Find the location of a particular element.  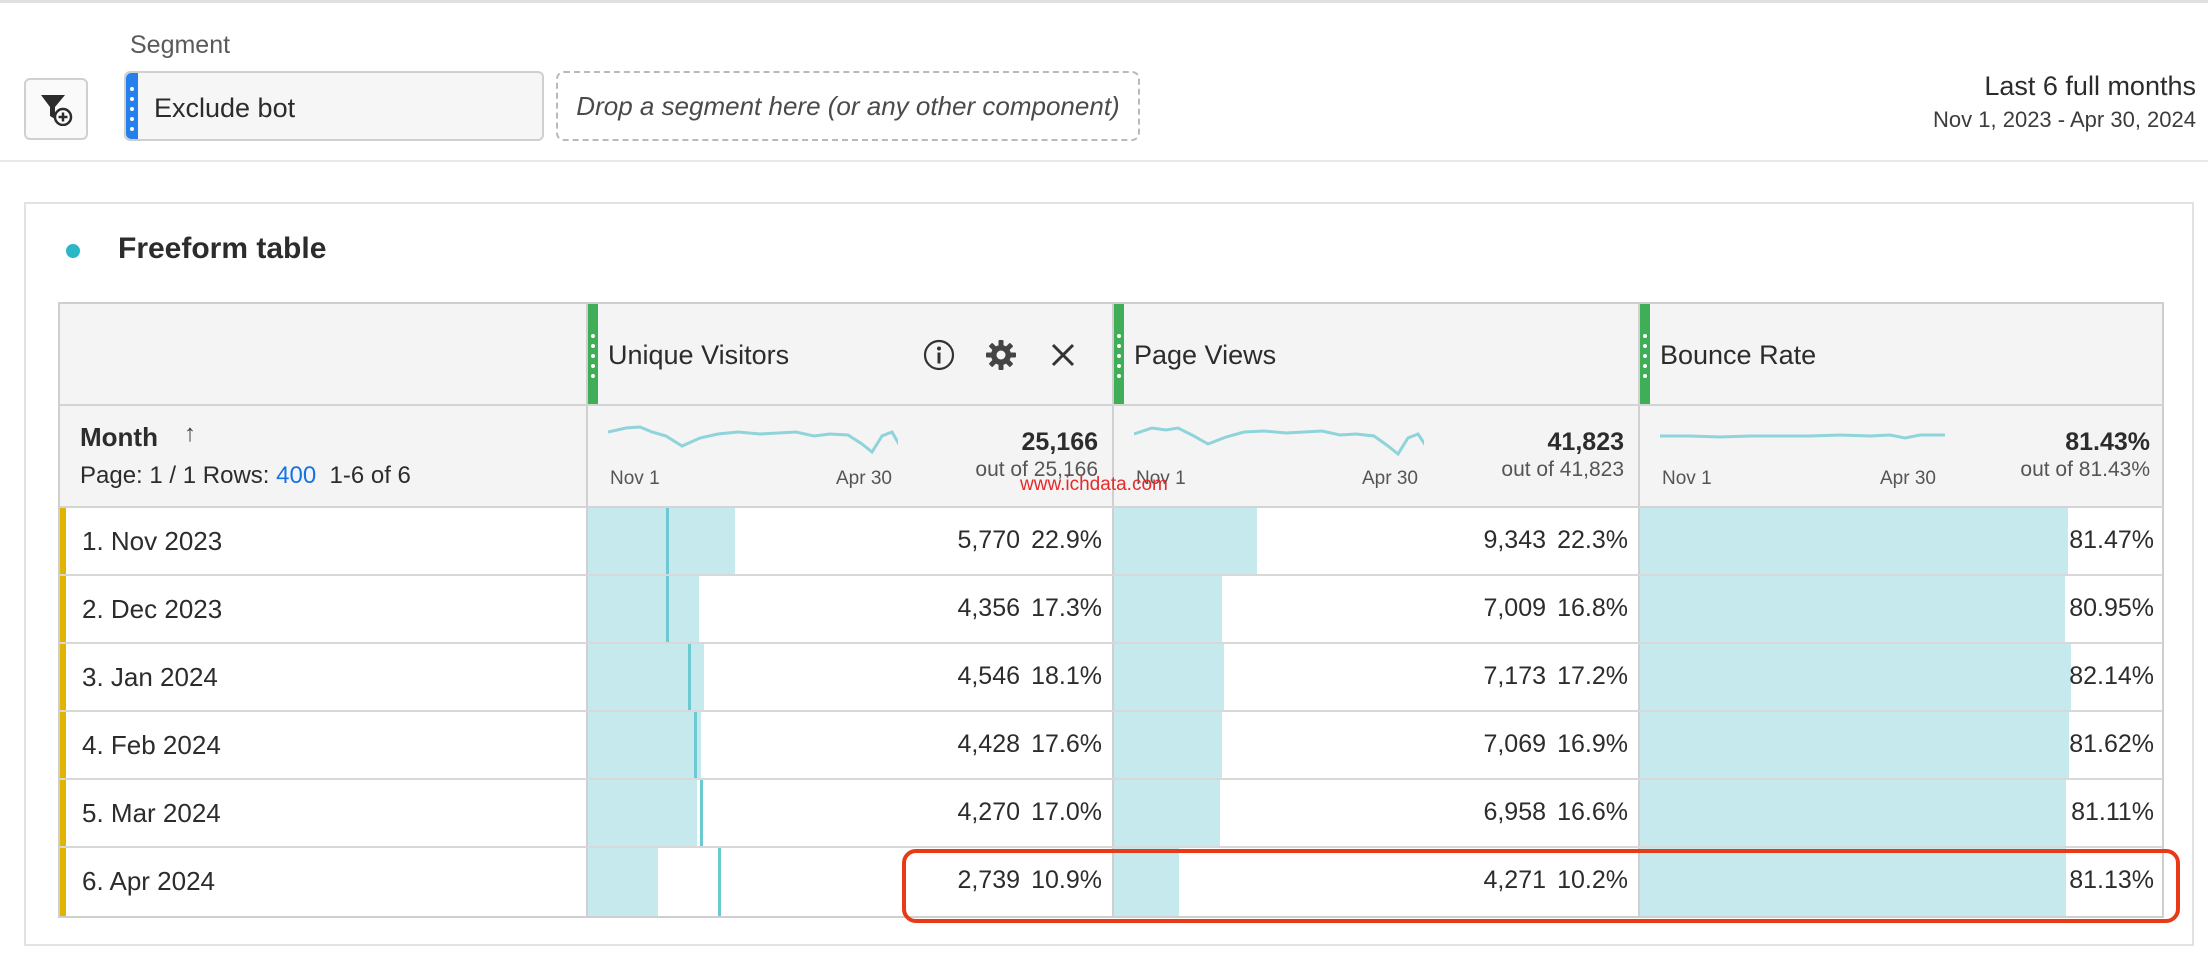

column-header-page-views: Page Views is located at coordinates (1375, 354).